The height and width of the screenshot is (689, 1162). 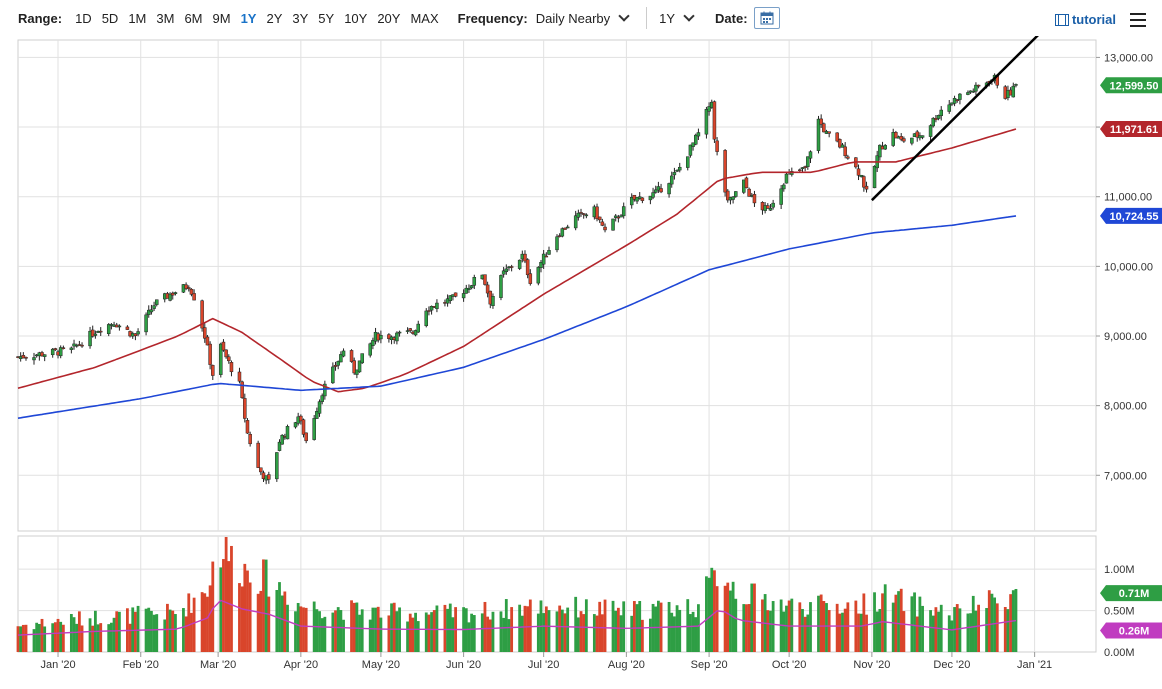 I want to click on range-button-1y: 1Y, so click(x=248, y=18).